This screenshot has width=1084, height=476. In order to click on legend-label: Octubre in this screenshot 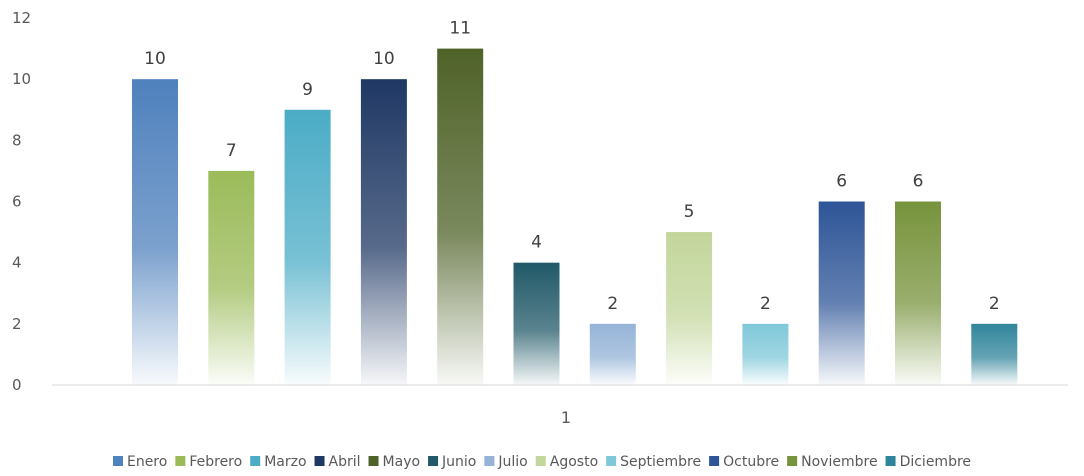, I will do `click(751, 462)`.